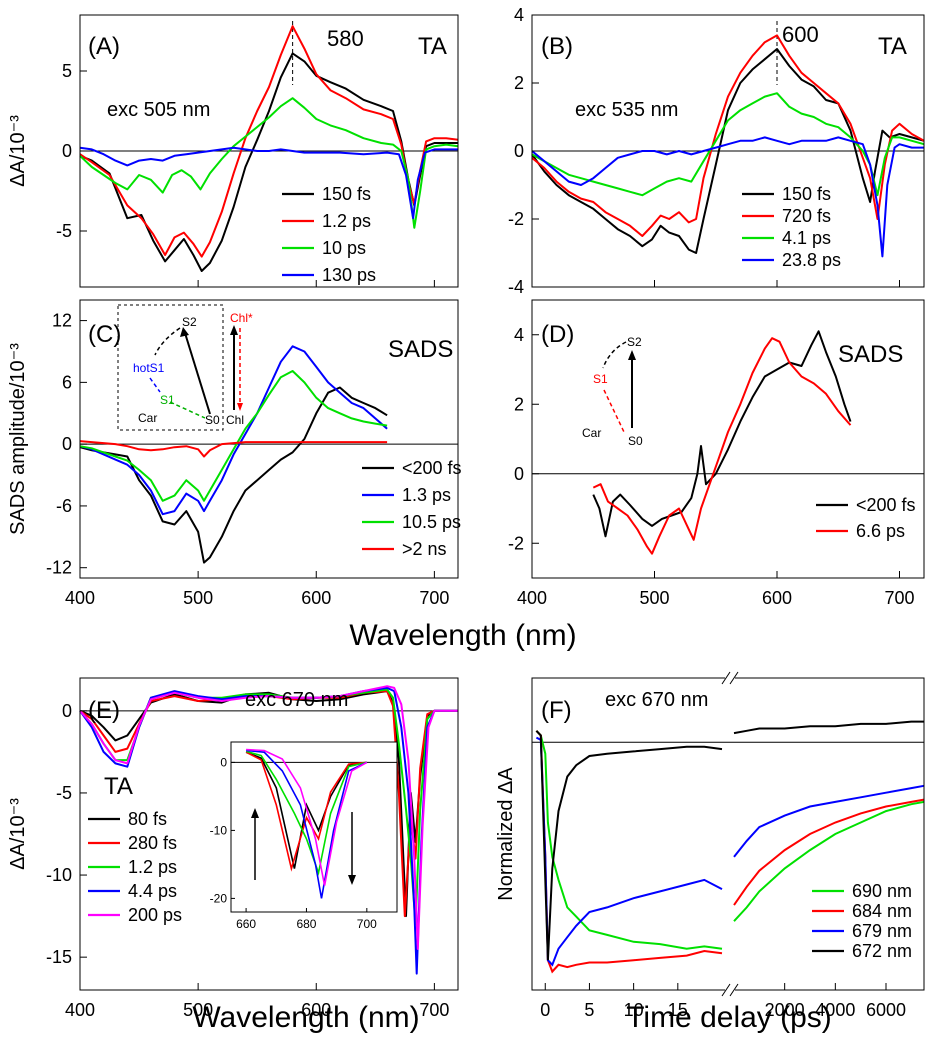 The height and width of the screenshot is (1037, 927). What do you see at coordinates (729, 1017) in the screenshot?
I see `x-axis-label-f: Time delay (ps)` at bounding box center [729, 1017].